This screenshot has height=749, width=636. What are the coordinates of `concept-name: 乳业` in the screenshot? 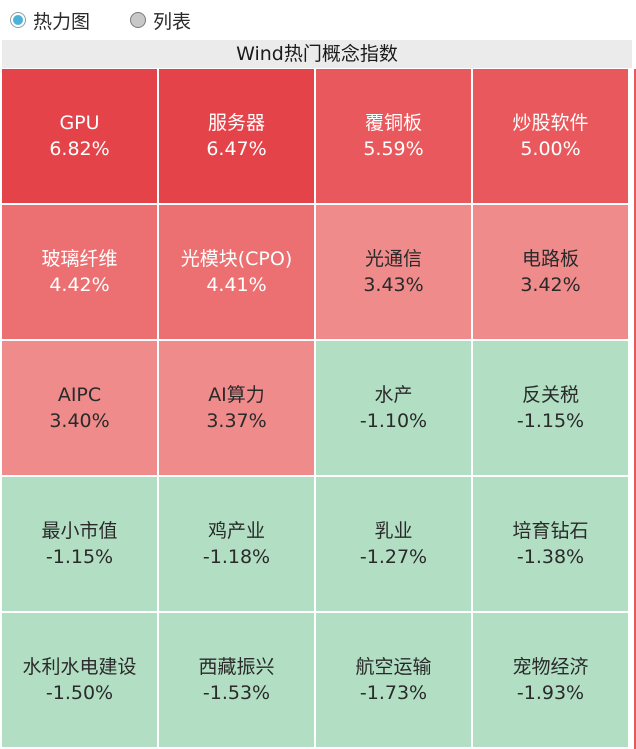 It's located at (393, 531).